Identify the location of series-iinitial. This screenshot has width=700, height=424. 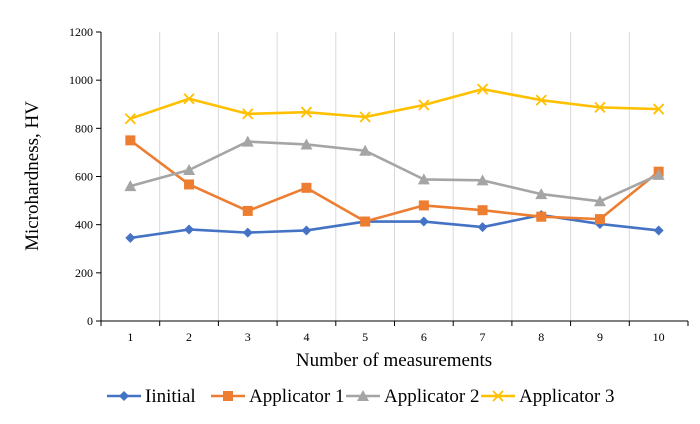
(394, 226).